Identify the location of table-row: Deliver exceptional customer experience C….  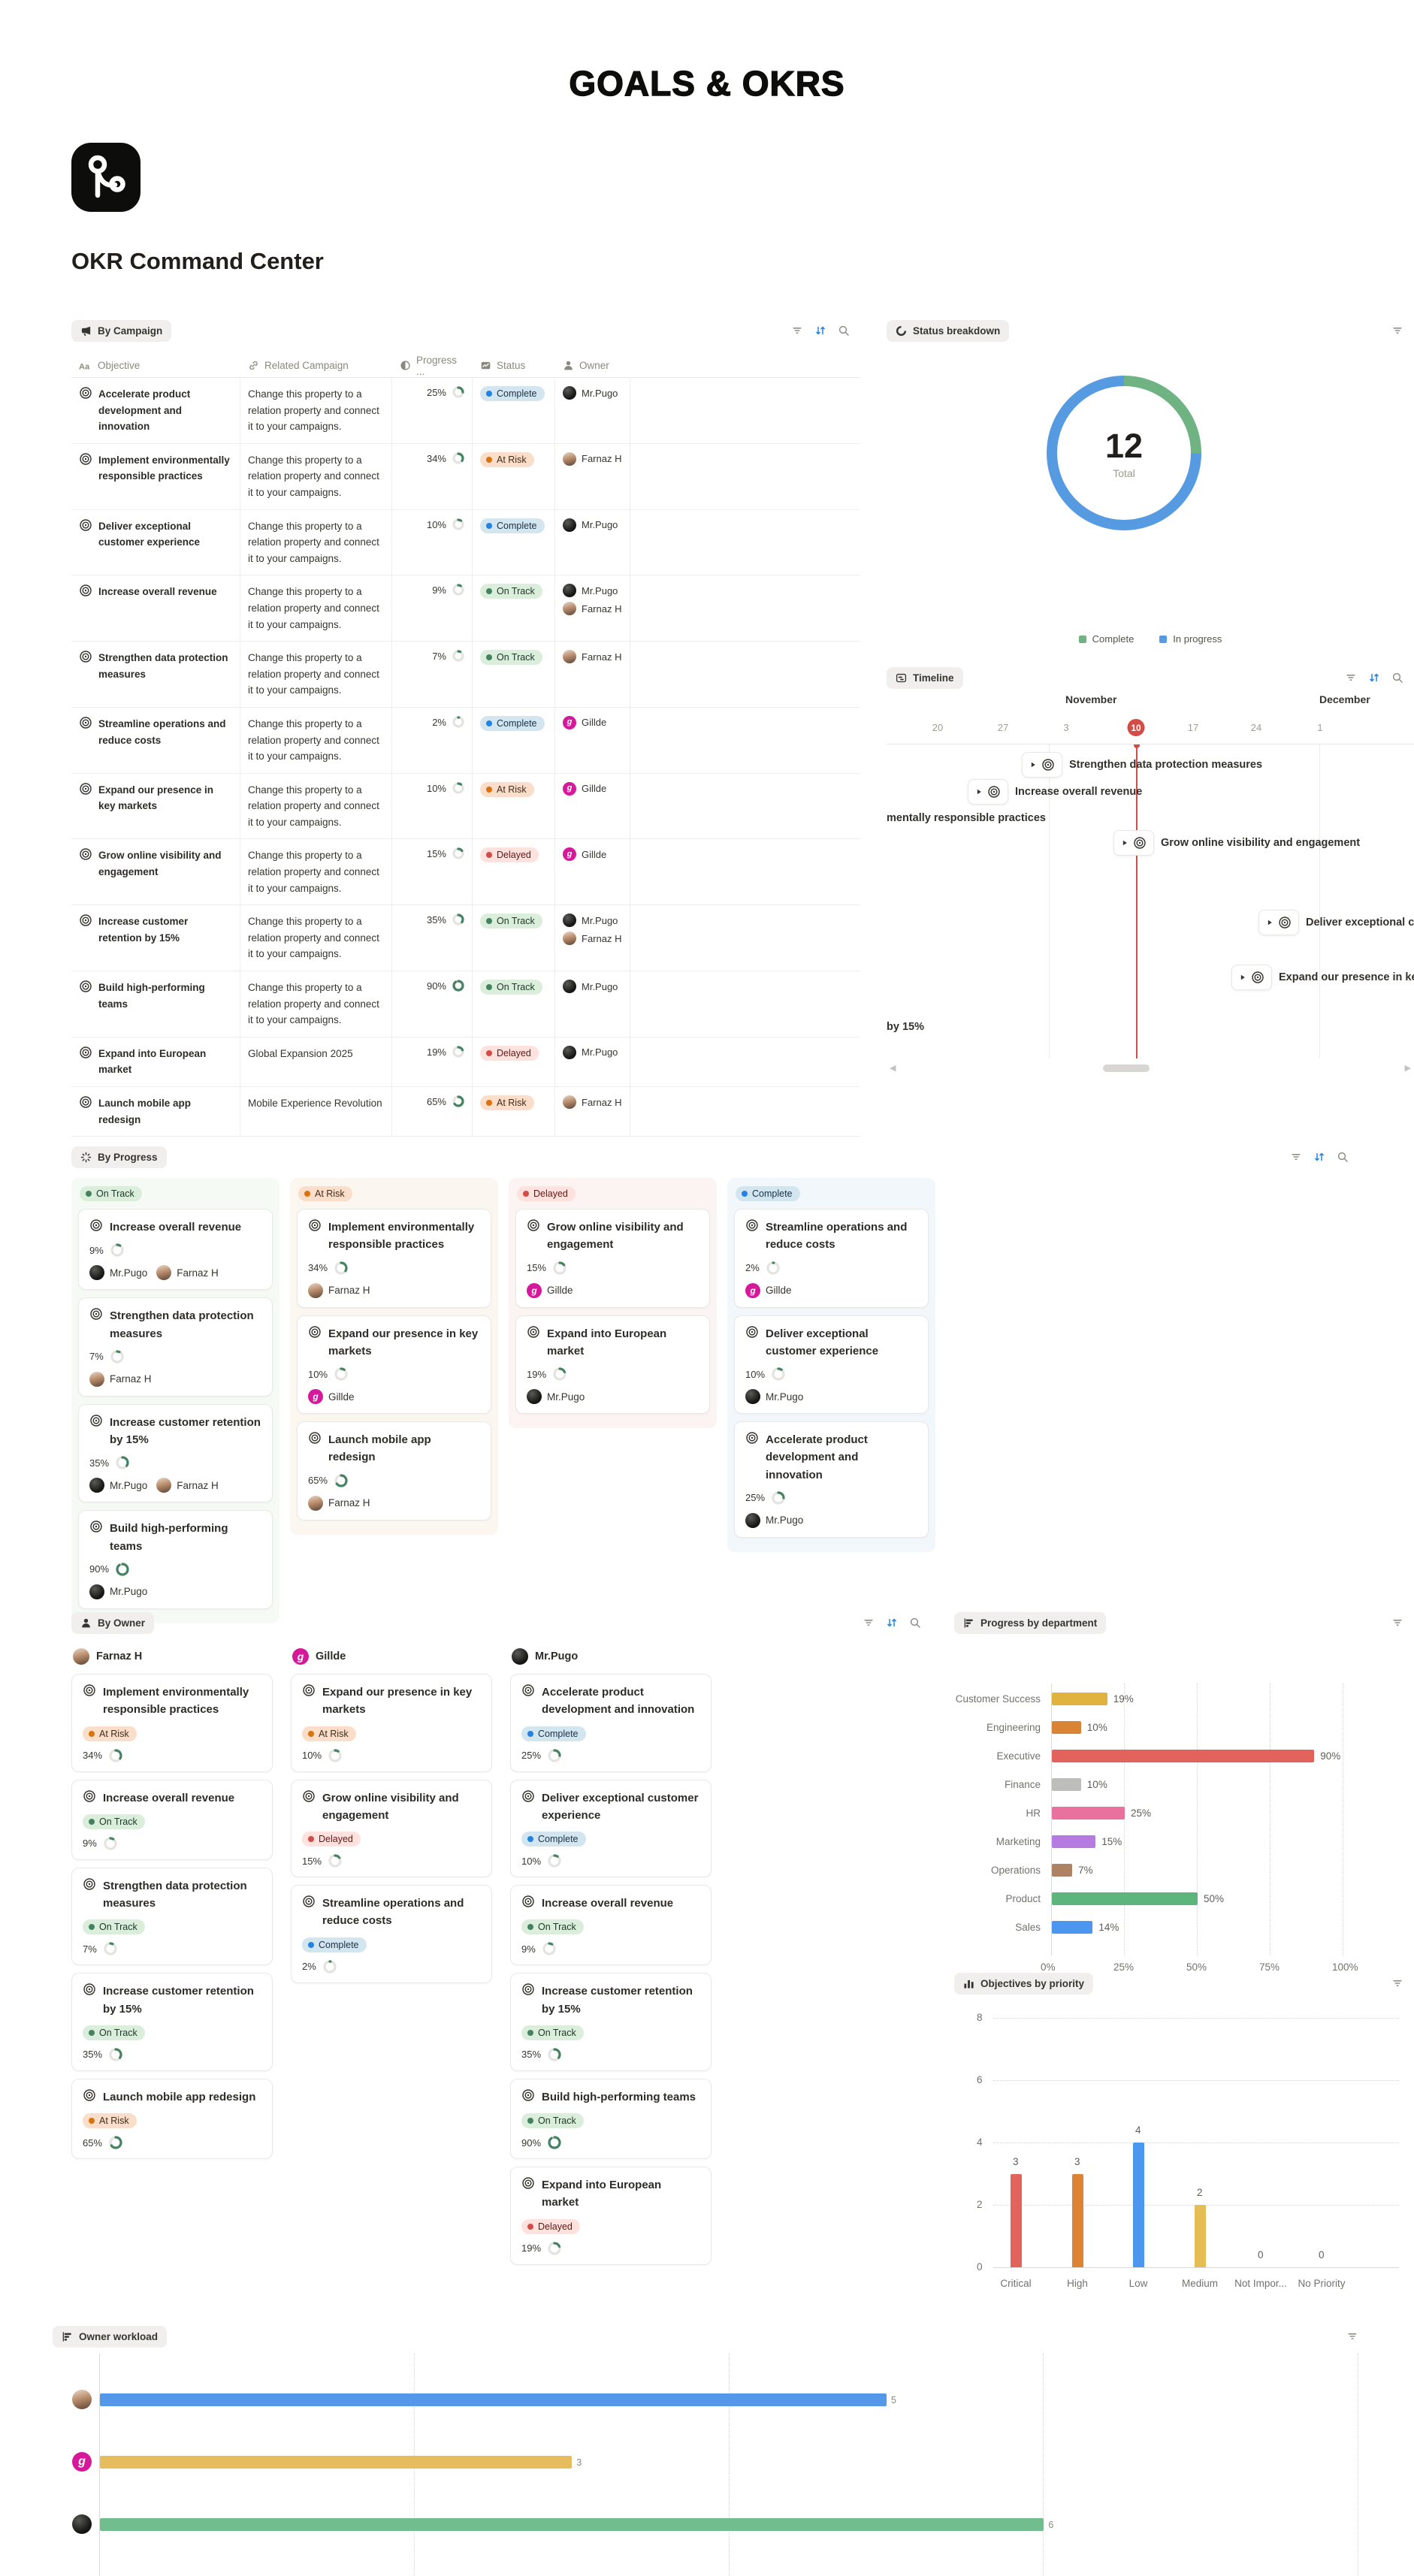
(466, 542).